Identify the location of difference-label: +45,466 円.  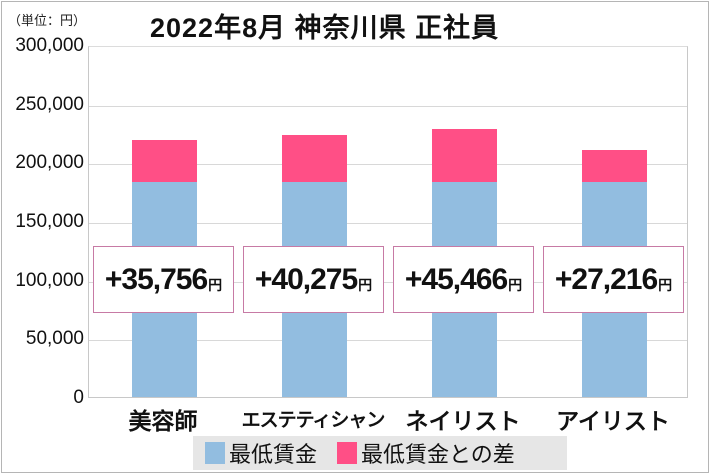
(463, 279).